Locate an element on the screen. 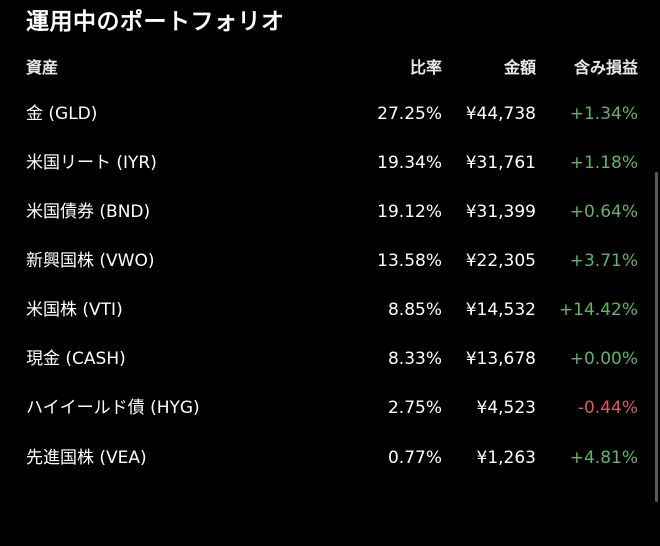 This screenshot has width=660, height=546. asset-pl: +1.18% is located at coordinates (603, 163).